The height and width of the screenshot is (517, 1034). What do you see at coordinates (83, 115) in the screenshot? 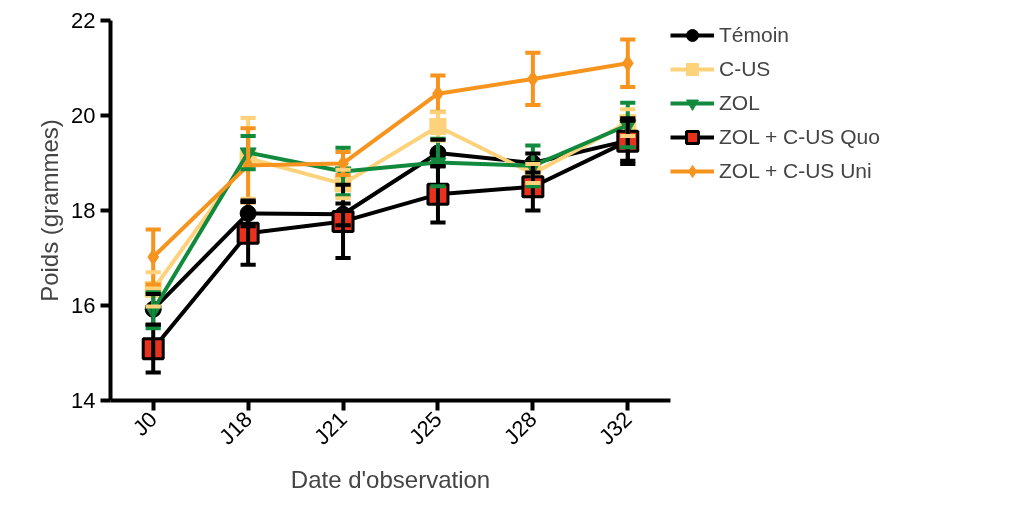
I see `y-tick-label: 20` at bounding box center [83, 115].